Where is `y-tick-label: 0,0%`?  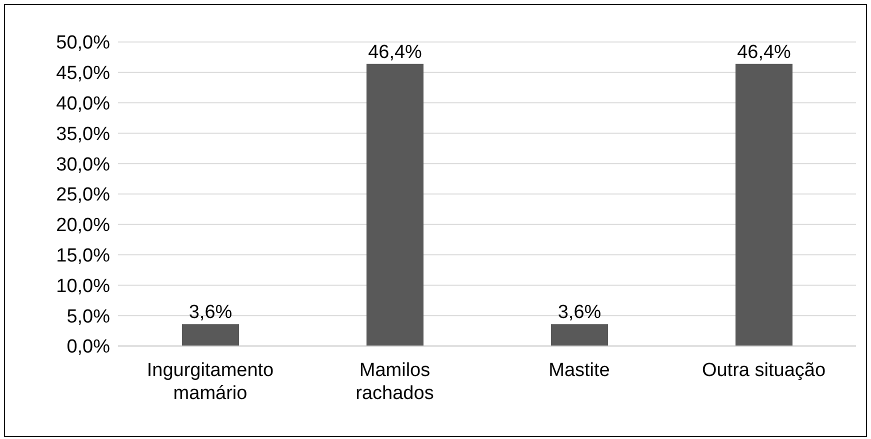 y-tick-label: 0,0% is located at coordinates (88, 347).